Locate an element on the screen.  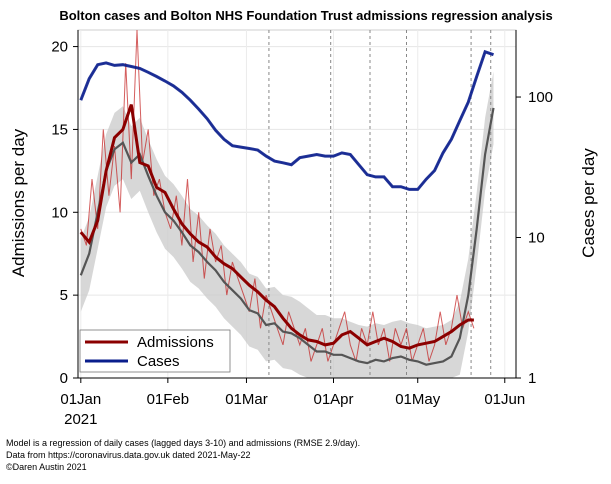
x-tick-label-01Jan: 01Jan is located at coordinates (80, 399).